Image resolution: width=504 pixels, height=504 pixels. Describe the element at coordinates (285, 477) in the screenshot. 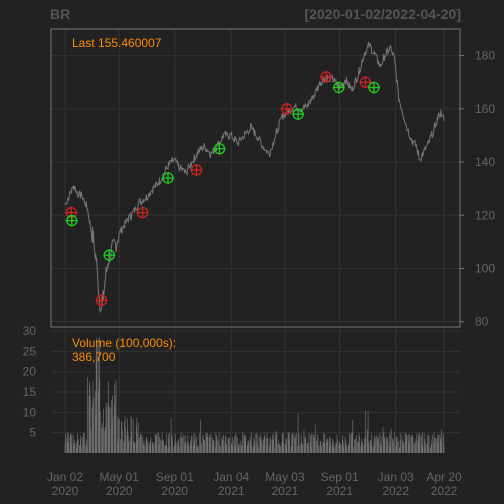

I see `date-tick-label: May 03` at that location.